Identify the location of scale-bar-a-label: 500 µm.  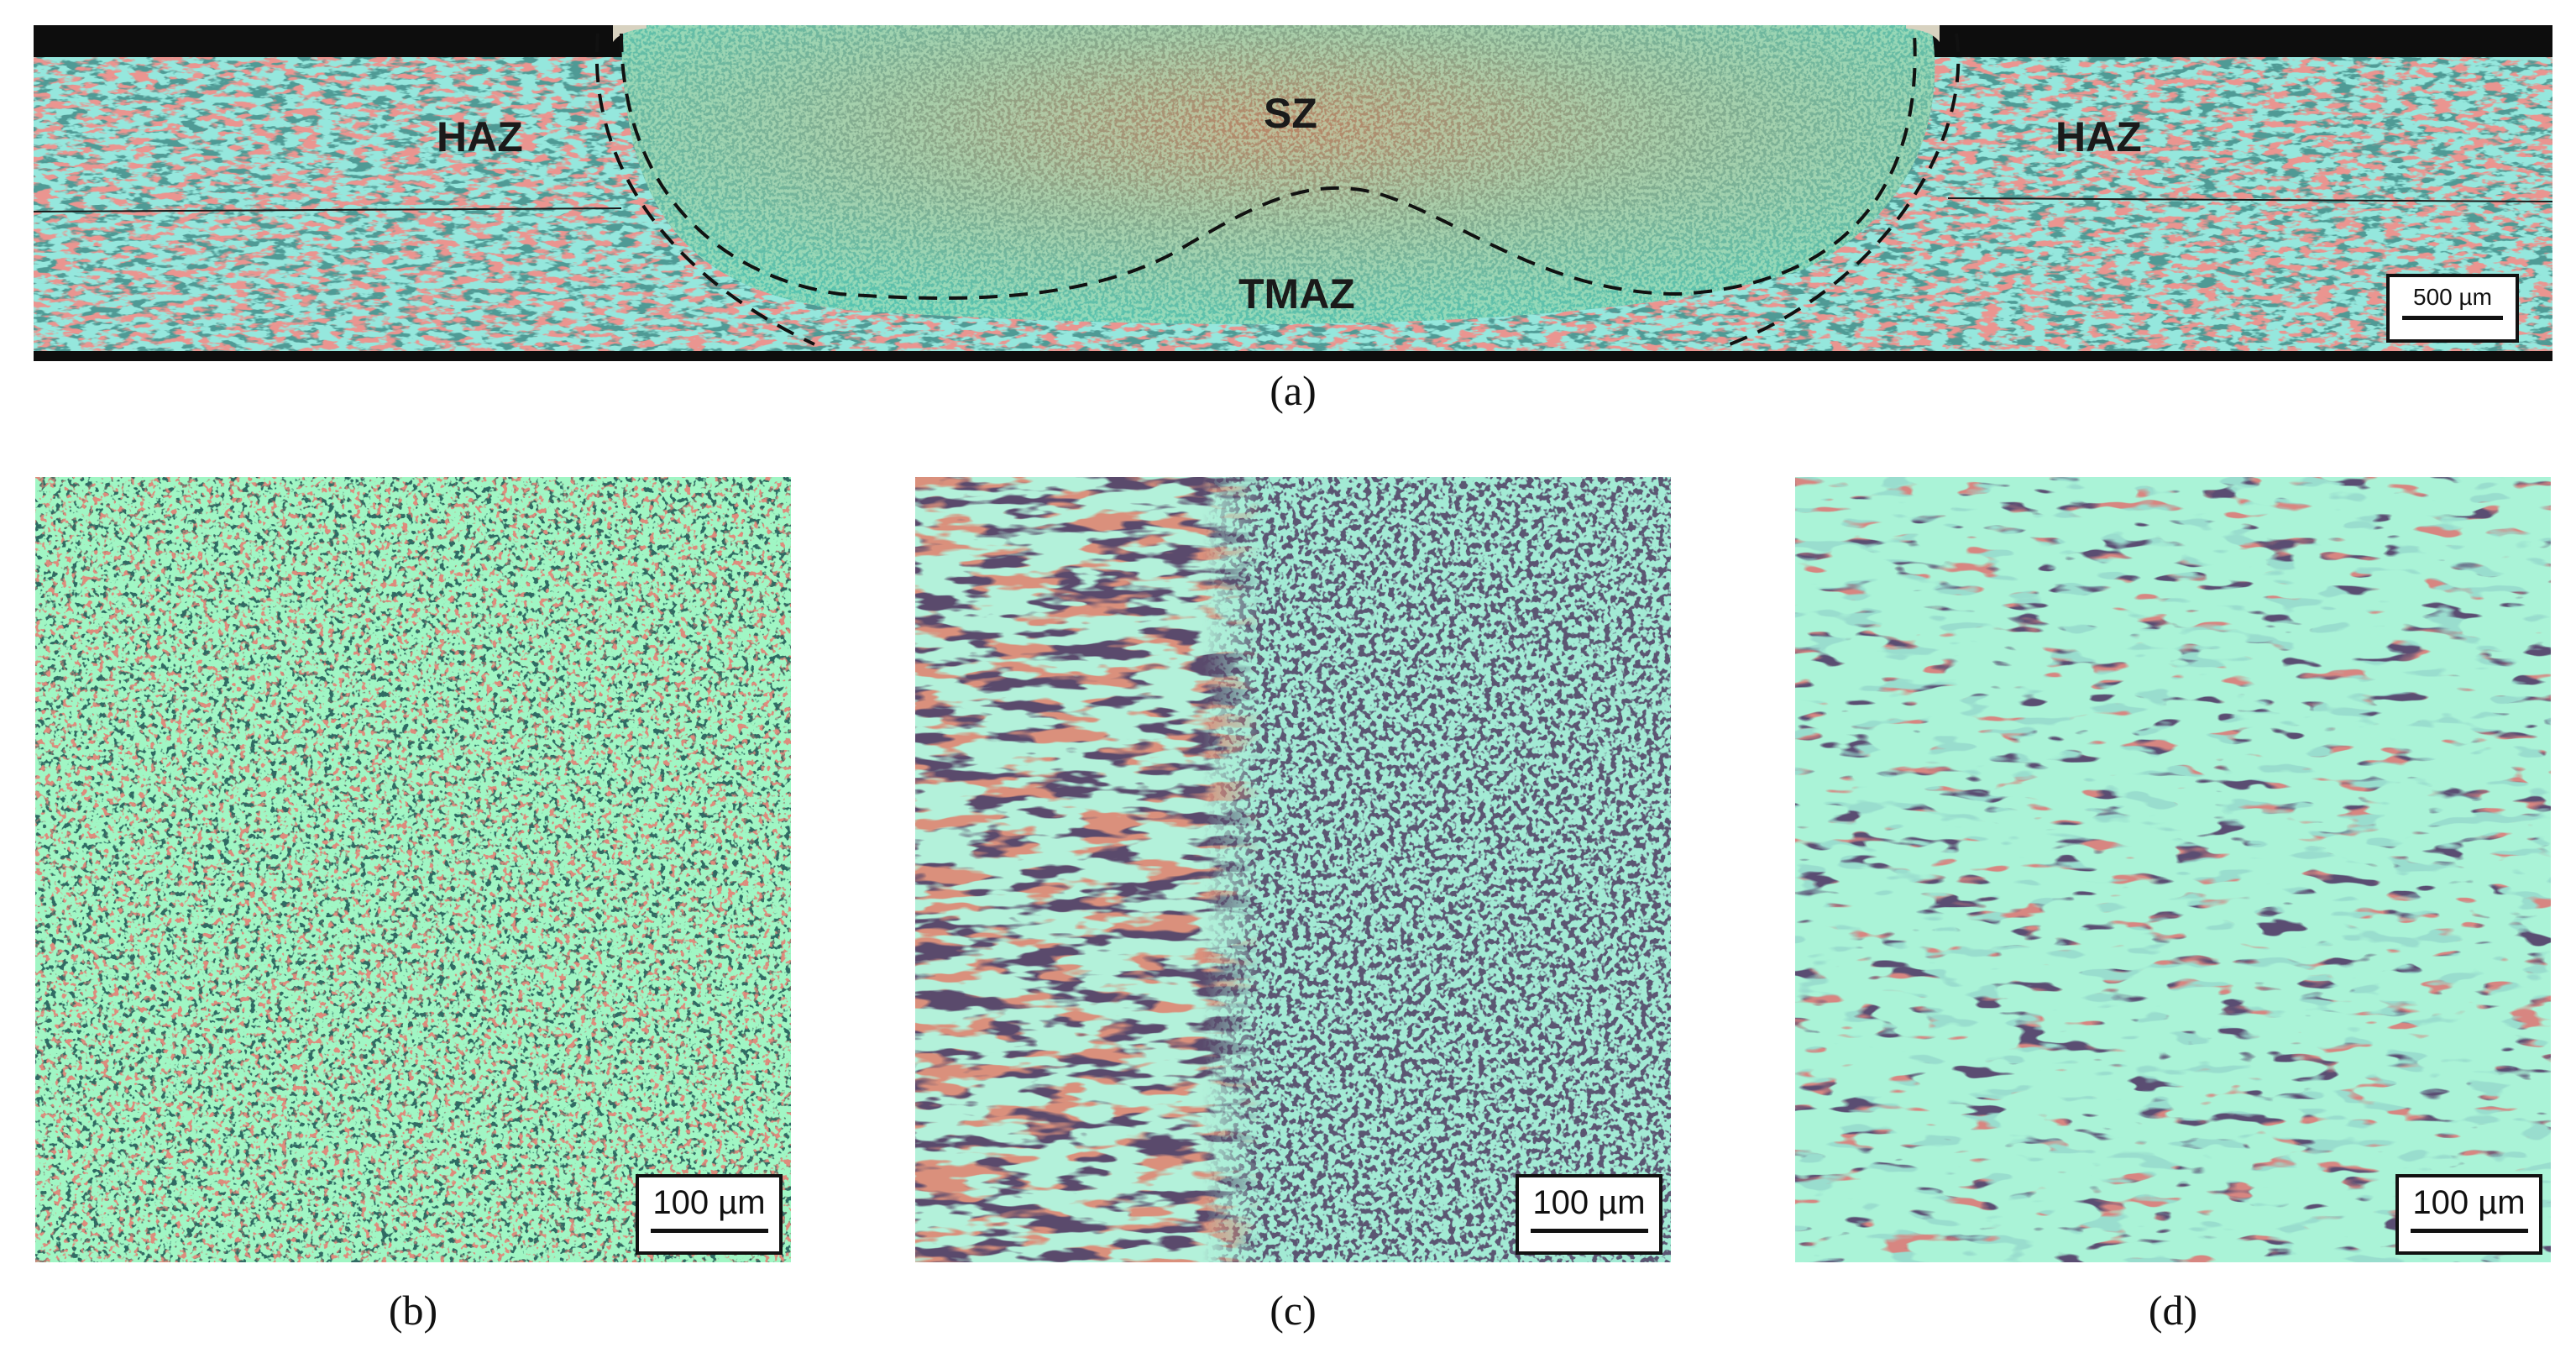
(2453, 297).